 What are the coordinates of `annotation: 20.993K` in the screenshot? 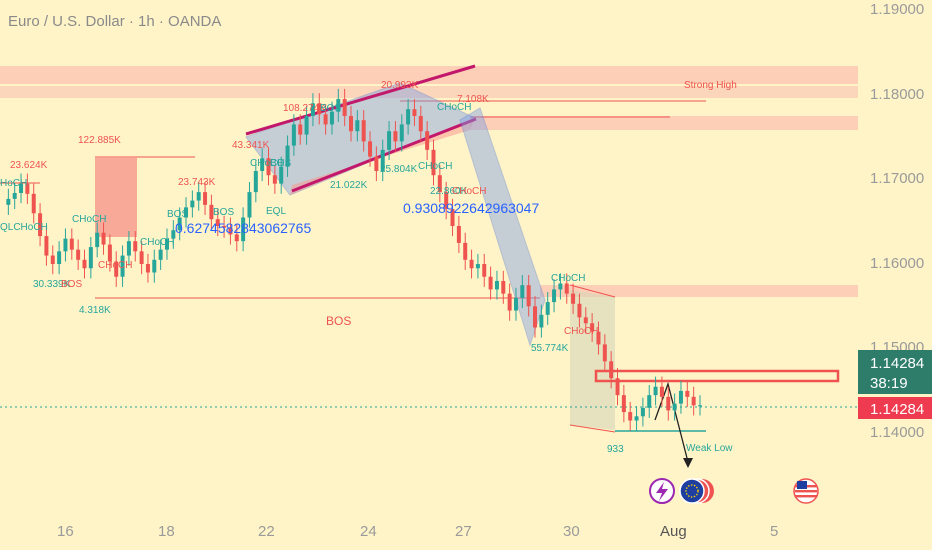 It's located at (400, 85).